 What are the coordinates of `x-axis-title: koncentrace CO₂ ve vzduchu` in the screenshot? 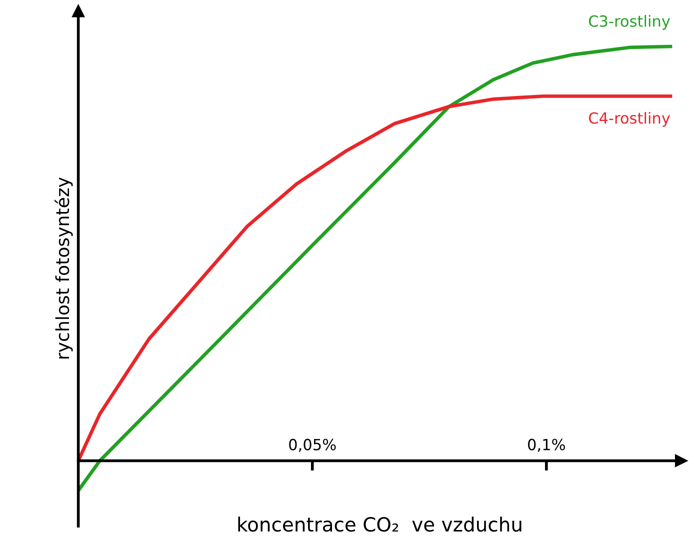 It's located at (380, 524).